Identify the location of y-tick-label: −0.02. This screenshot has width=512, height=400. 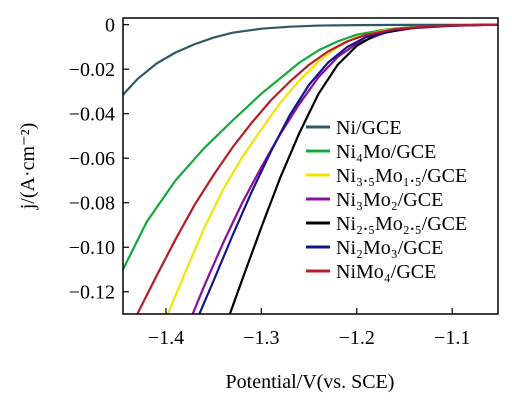
(92, 70).